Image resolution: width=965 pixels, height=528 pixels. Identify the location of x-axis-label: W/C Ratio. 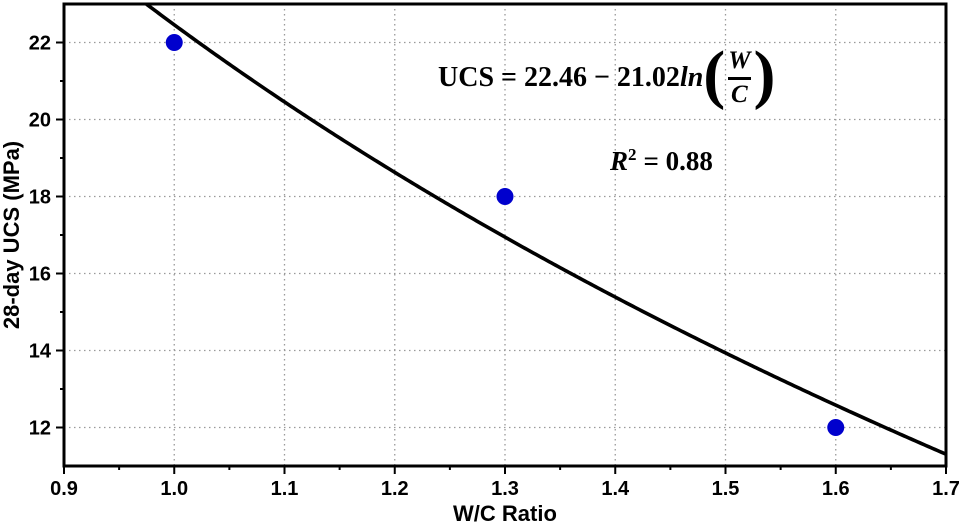
(505, 513).